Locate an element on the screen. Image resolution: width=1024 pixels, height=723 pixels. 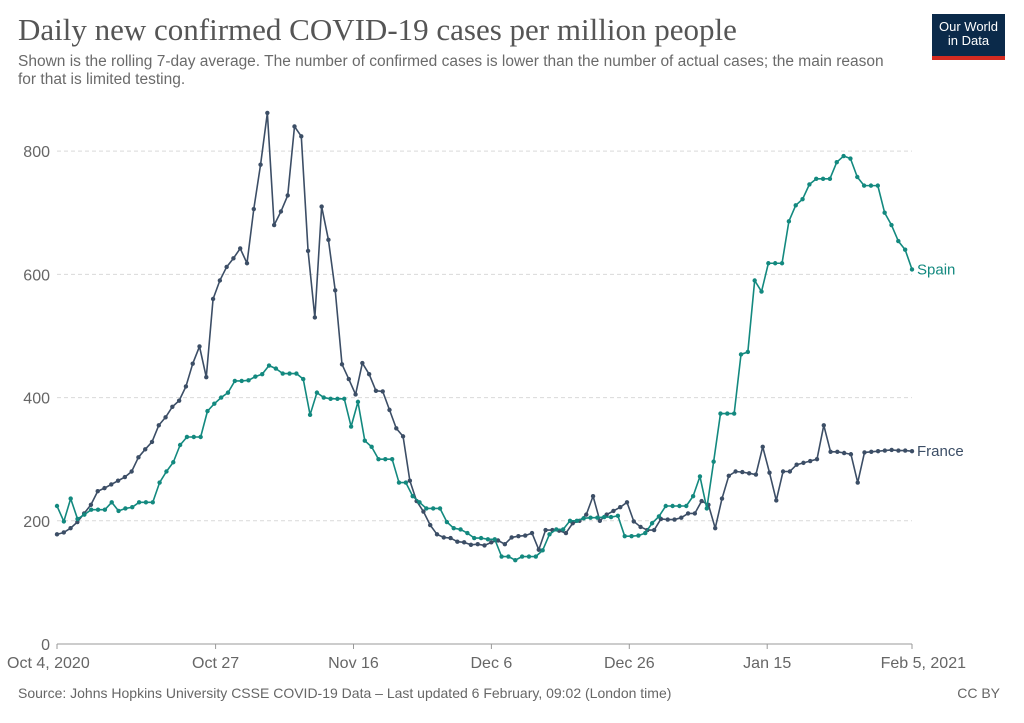
x-tick-label: Jan 15 is located at coordinates (767, 663).